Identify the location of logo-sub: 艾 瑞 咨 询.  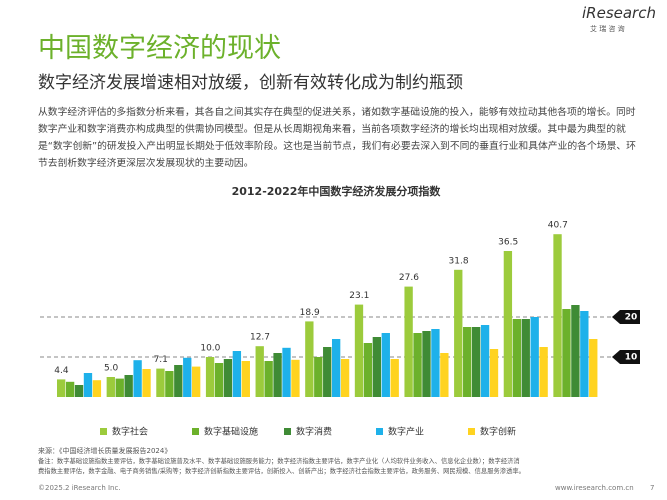
(607, 29).